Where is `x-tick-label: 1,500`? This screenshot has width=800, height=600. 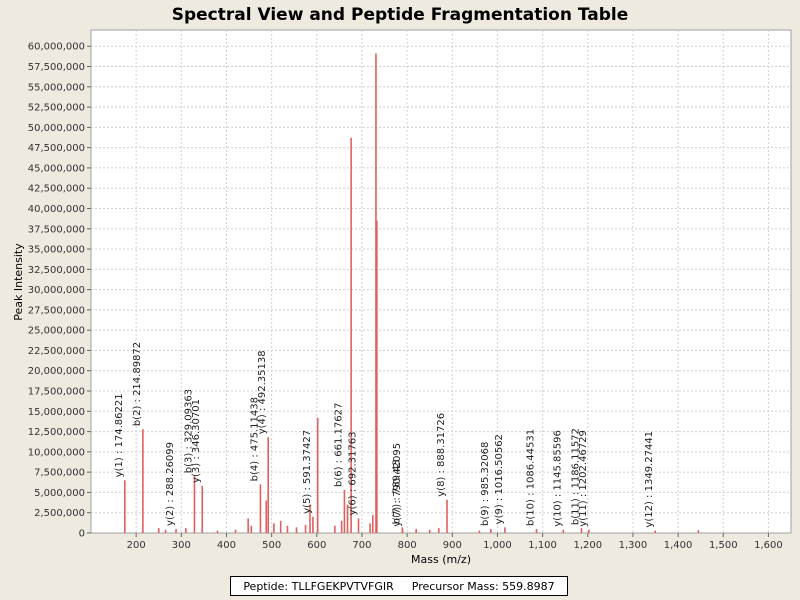 x-tick-label: 1,500 is located at coordinates (723, 545).